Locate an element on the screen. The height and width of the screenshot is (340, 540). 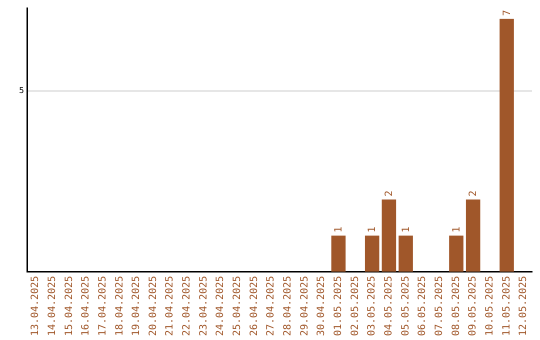
x-tick-label: 28.04.2025 is located at coordinates (288, 306).